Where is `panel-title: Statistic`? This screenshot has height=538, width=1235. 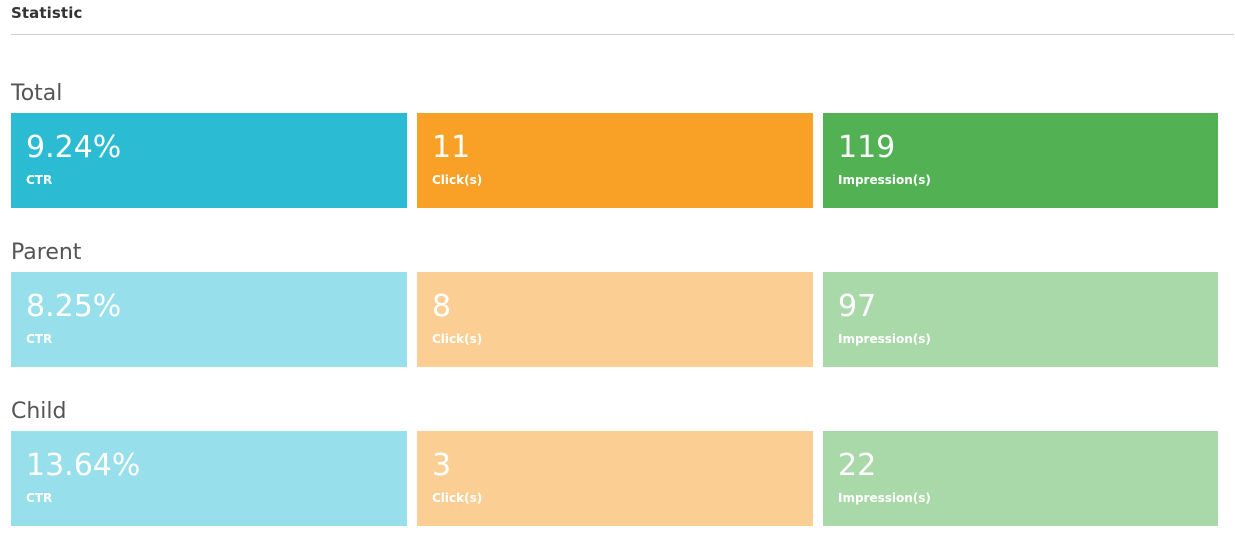
panel-title: Statistic is located at coordinates (47, 13).